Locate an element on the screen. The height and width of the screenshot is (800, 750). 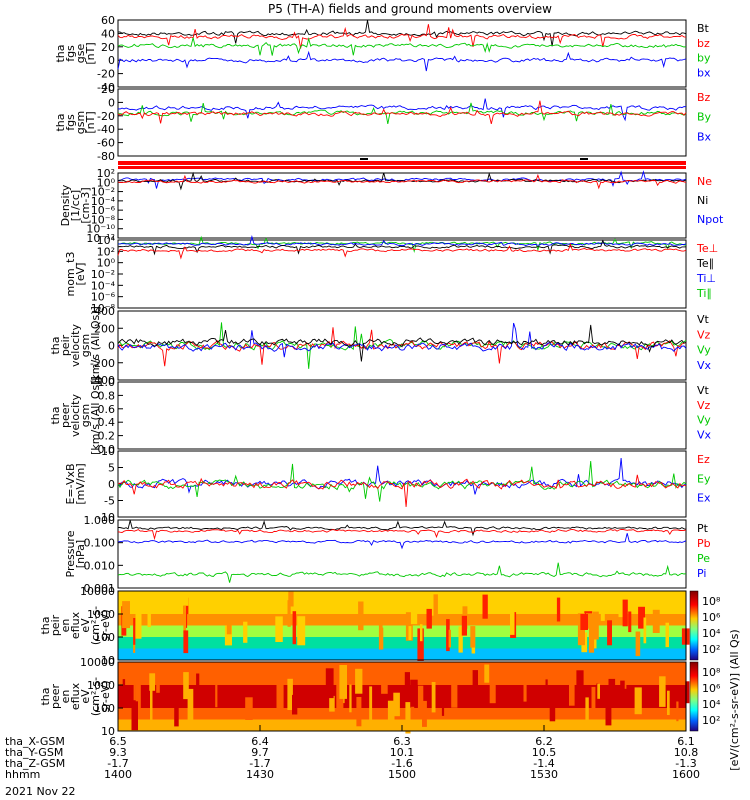
y-tick-label: 100 is located at coordinates (104, 708).